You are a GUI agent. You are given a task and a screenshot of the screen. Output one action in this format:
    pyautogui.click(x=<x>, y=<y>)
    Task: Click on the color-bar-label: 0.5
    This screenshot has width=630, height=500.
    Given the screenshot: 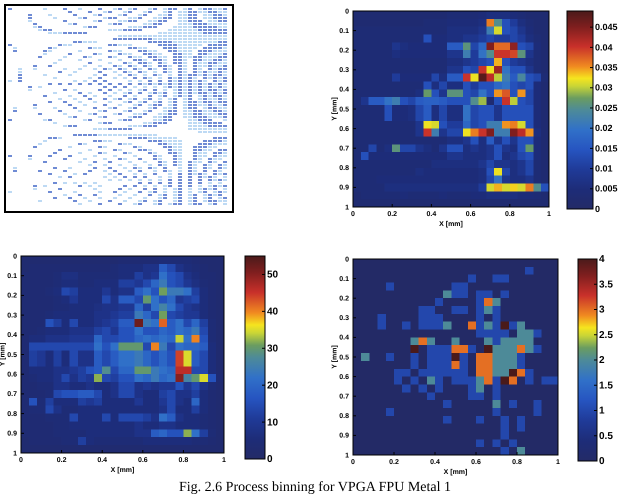 What is the action you would take?
    pyautogui.click(x=606, y=436)
    